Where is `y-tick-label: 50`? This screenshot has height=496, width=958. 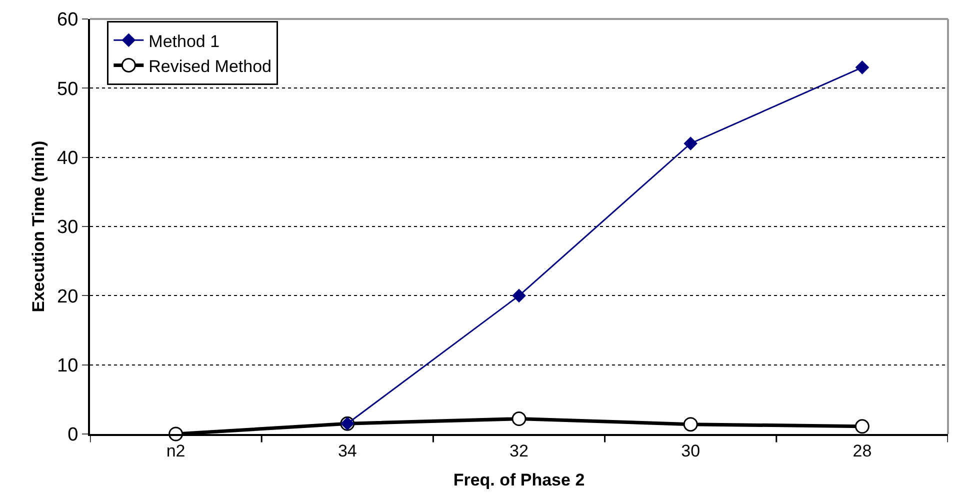 y-tick-label: 50 is located at coordinates (67, 89).